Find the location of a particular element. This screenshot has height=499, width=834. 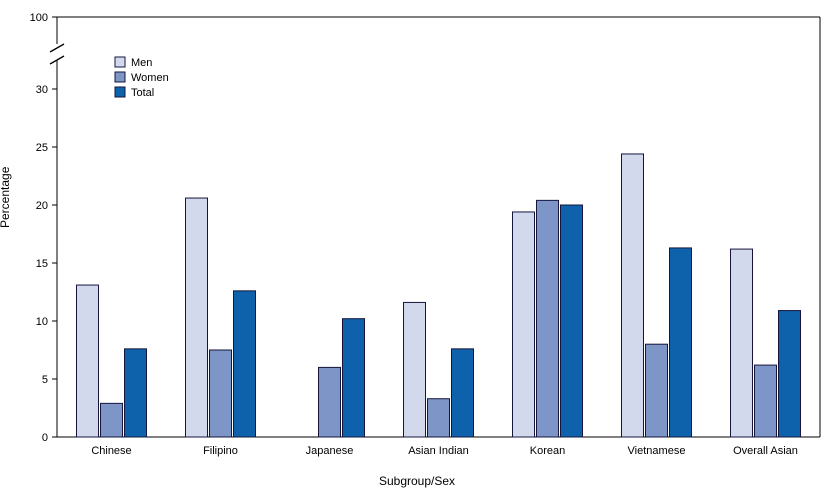

bar-total-vietnamese is located at coordinates (680, 342).